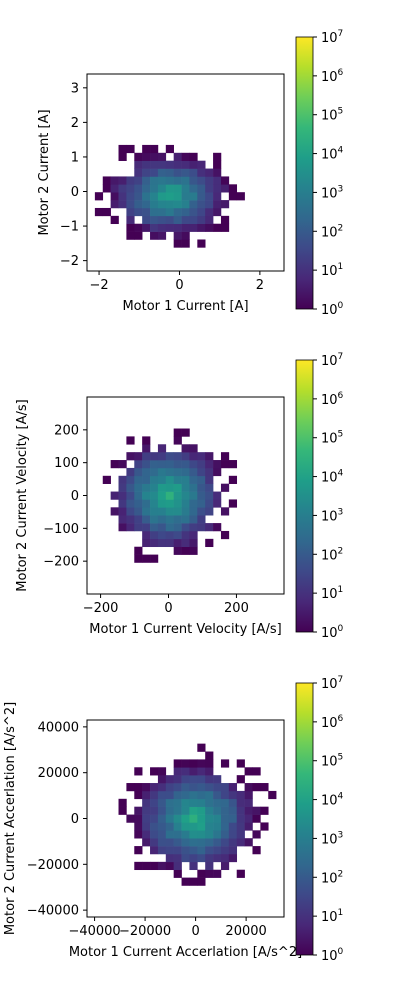  What do you see at coordinates (168, 608) in the screenshot?
I see `x-tick-label: 0` at bounding box center [168, 608].